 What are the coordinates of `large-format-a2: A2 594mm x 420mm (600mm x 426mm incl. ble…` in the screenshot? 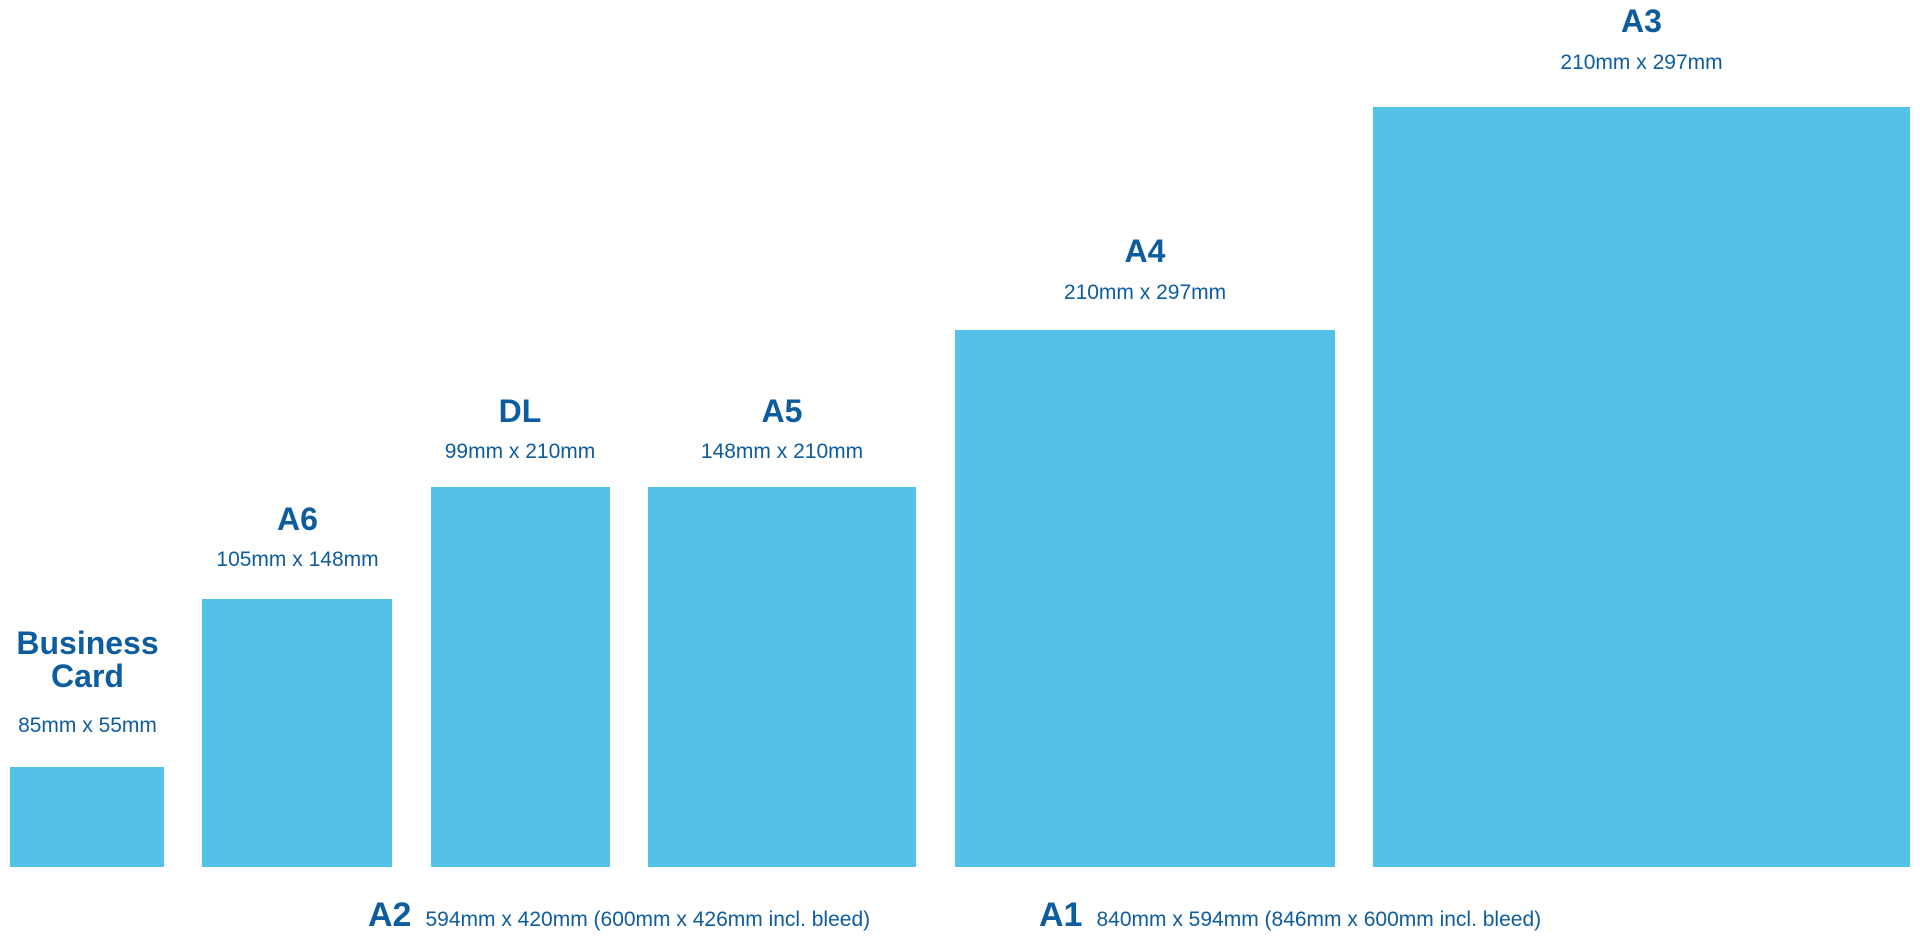 It's located at (619, 915).